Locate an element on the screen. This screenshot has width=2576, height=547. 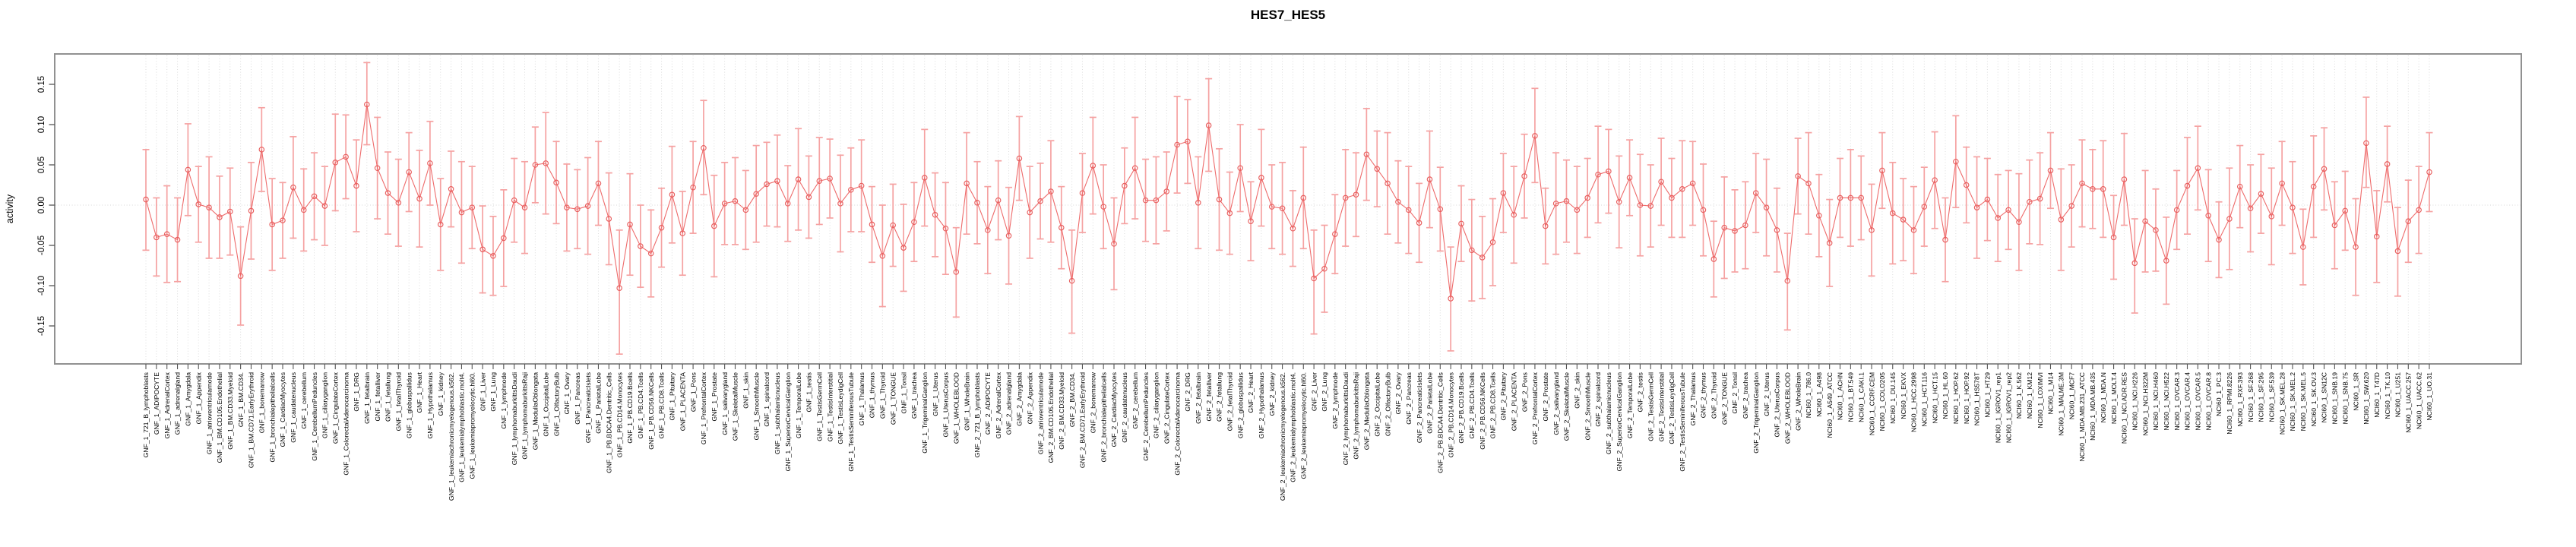
x-category-label: NCI60_1_SF.268 is located at coordinates (2251, 397).